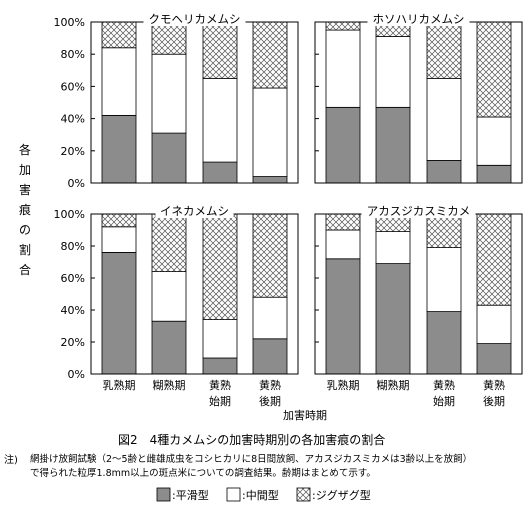  What do you see at coordinates (233, 494) in the screenshot?
I see `legend-swatch-middle` at bounding box center [233, 494].